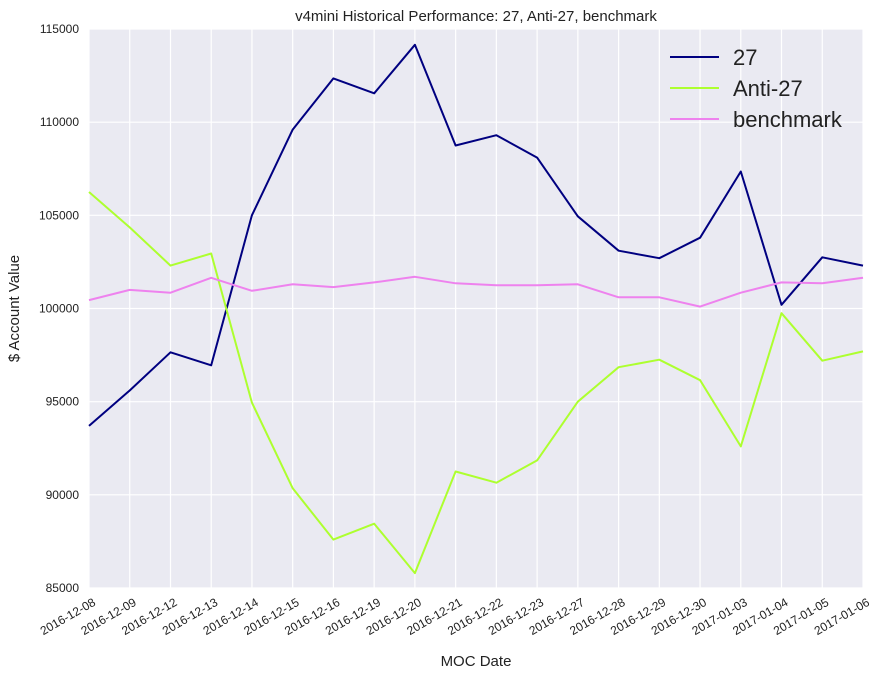 The height and width of the screenshot is (678, 873). Describe the element at coordinates (476, 661) in the screenshot. I see `x-axis-label: MOC Date` at that location.